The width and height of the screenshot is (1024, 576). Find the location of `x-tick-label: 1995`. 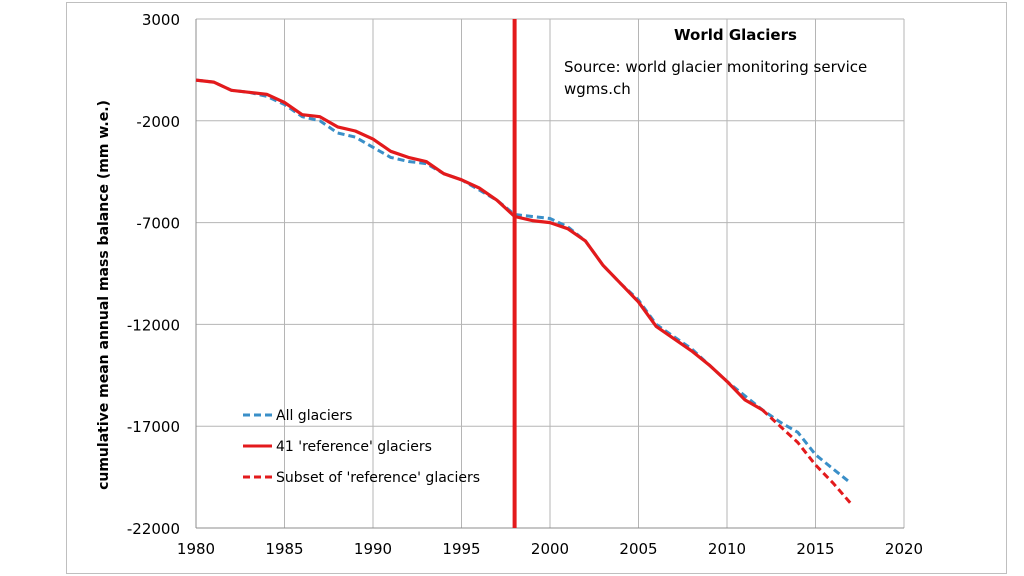

x-tick-label: 1995 is located at coordinates (461, 549).